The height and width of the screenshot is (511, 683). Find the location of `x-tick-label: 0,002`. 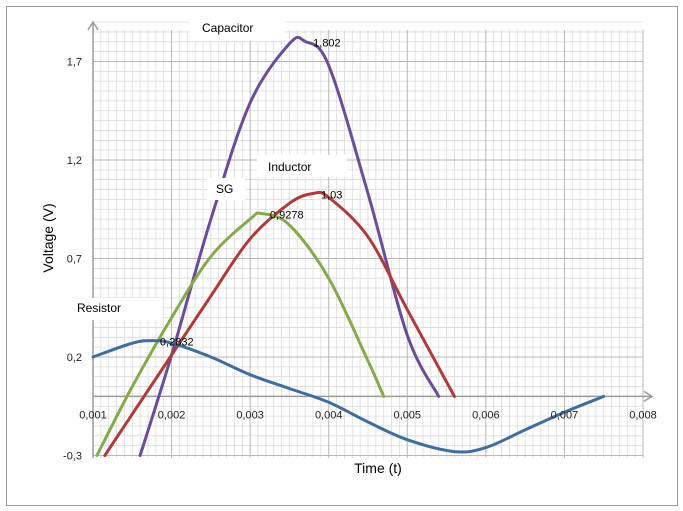

x-tick-label: 0,002 is located at coordinates (172, 415).